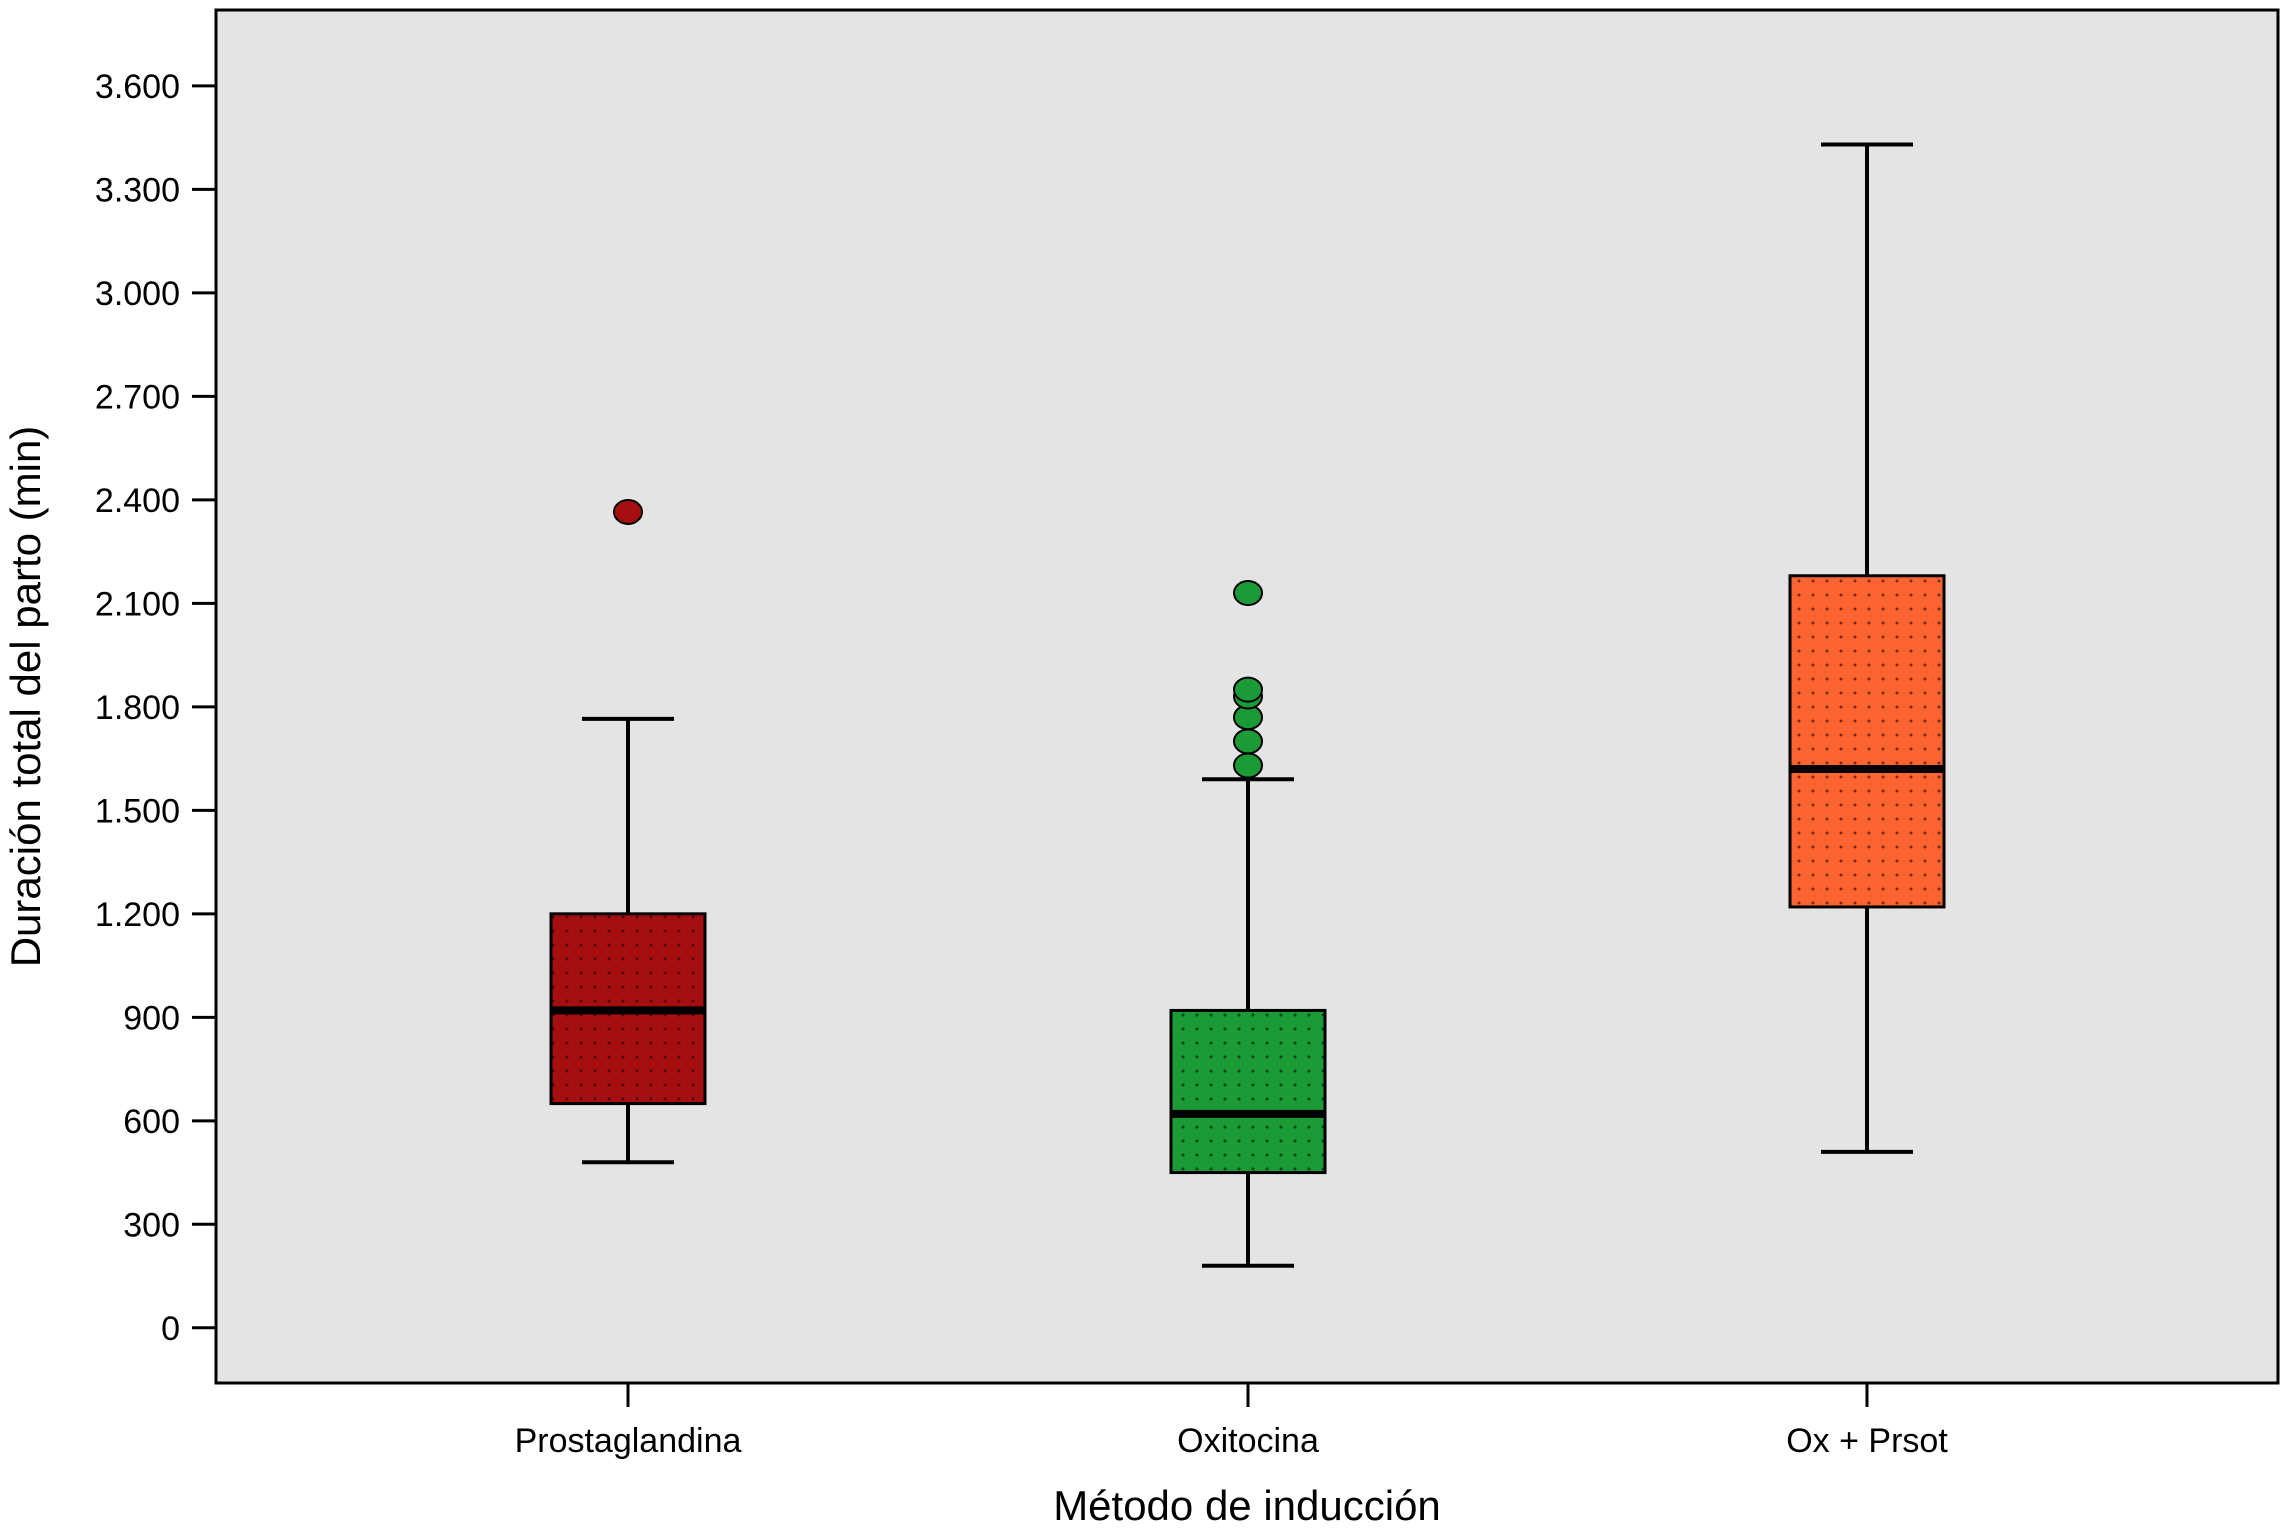 The image size is (2289, 1533). I want to click on y-tick-label: 2.100, so click(137, 604).